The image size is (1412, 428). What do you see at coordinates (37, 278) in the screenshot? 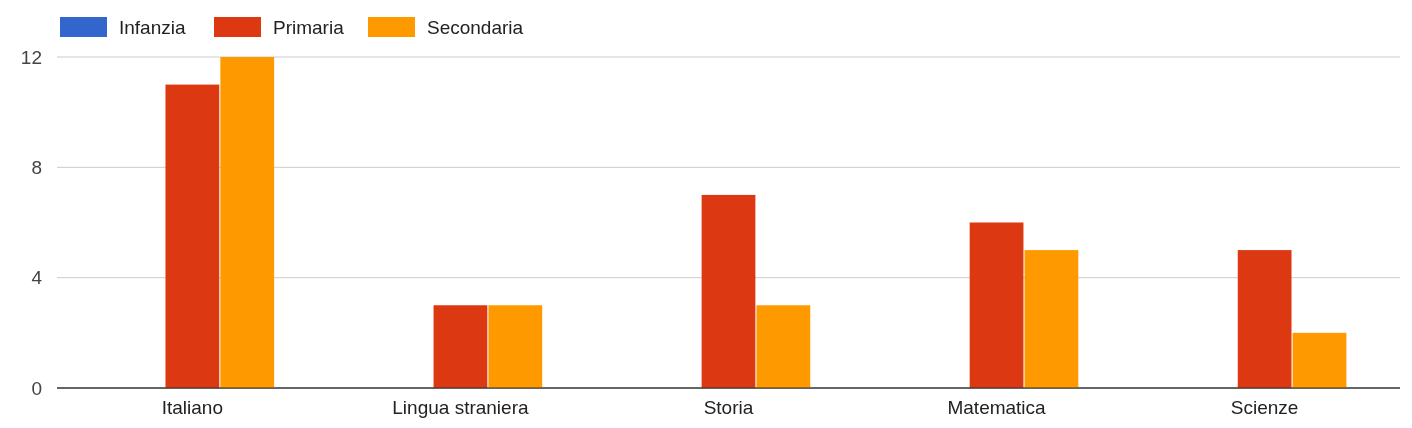
I see `y-tick-label: 4` at bounding box center [37, 278].